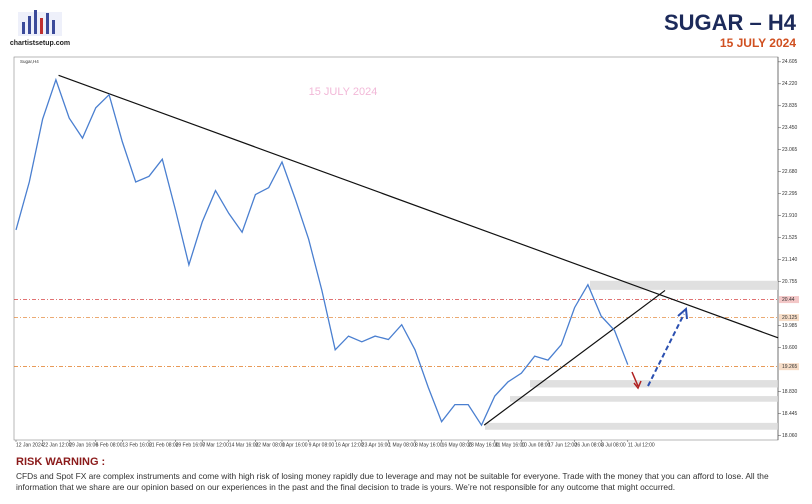 The image size is (812, 504). What do you see at coordinates (790, 414) in the screenshot?
I see `y-tick-label: 18.445` at bounding box center [790, 414].